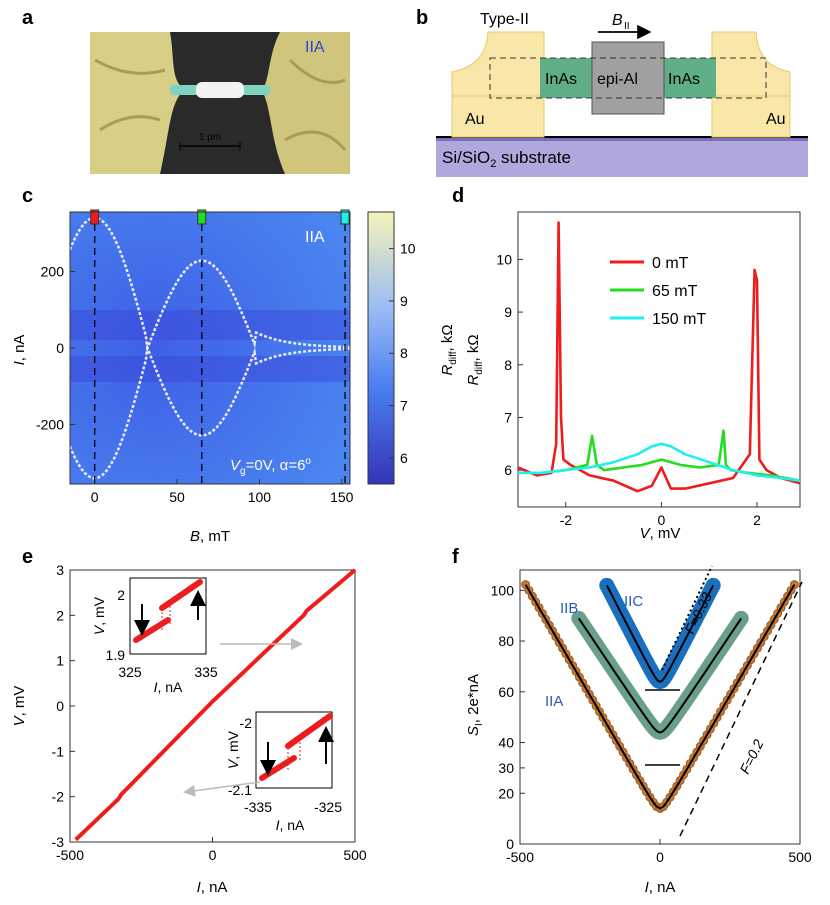 The width and height of the screenshot is (830, 905). Describe the element at coordinates (794, 585) in the screenshot. I see `noise-point` at that location.